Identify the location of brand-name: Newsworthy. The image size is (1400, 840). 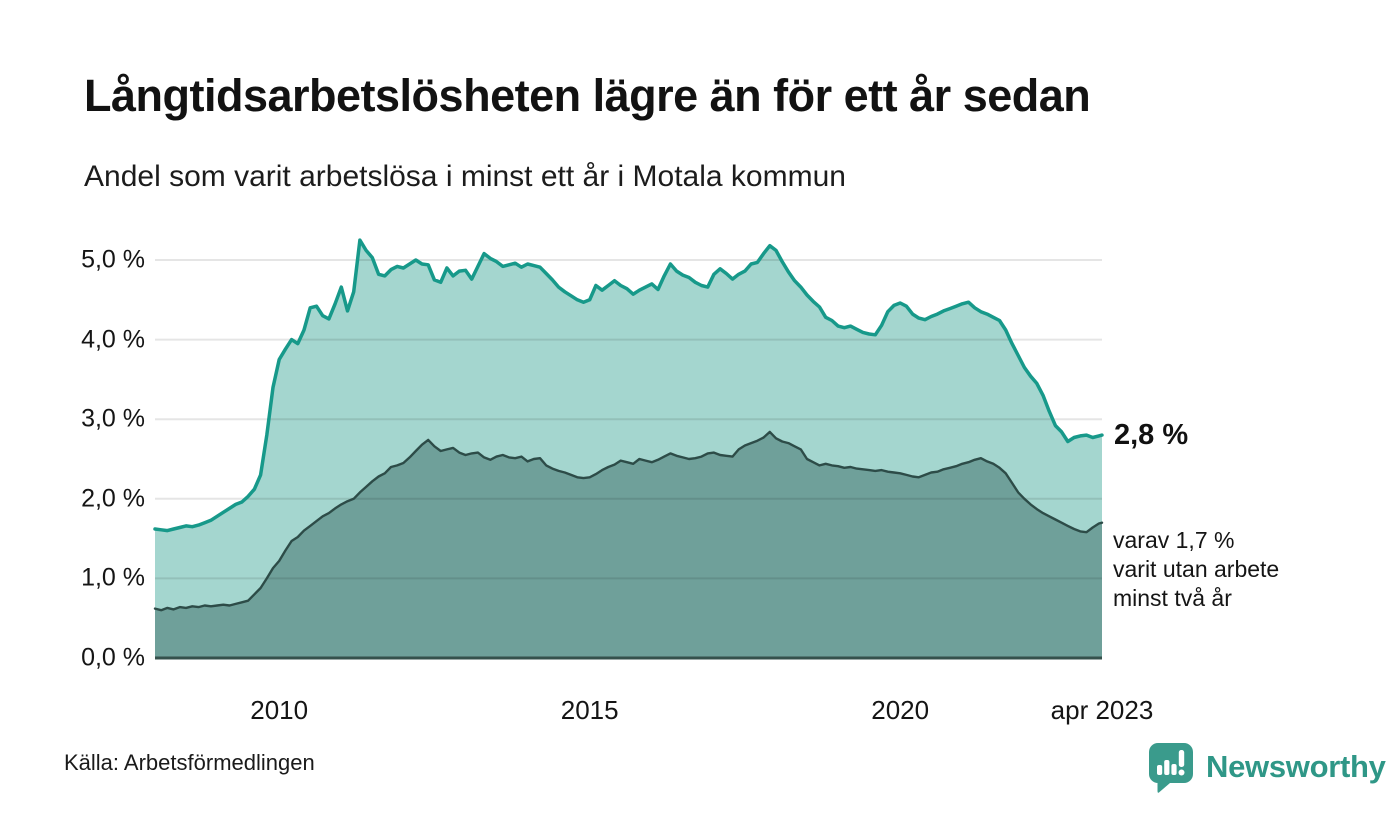
(1296, 766).